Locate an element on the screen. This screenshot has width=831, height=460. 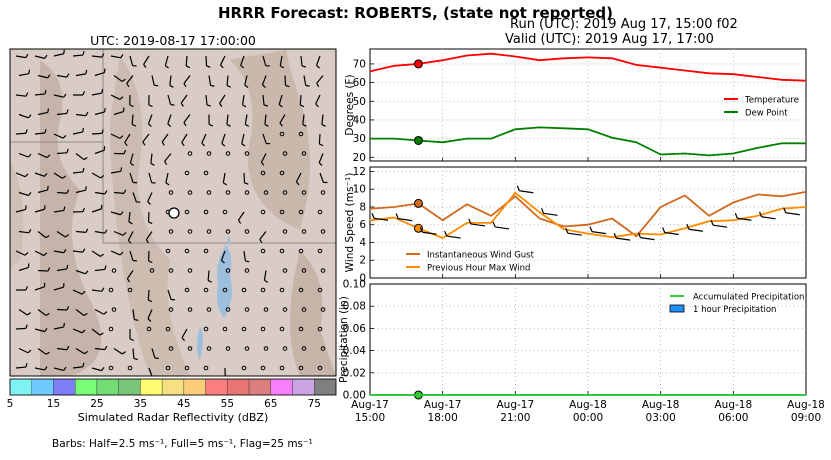
y-tick-label: 12 is located at coordinates (359, 172).